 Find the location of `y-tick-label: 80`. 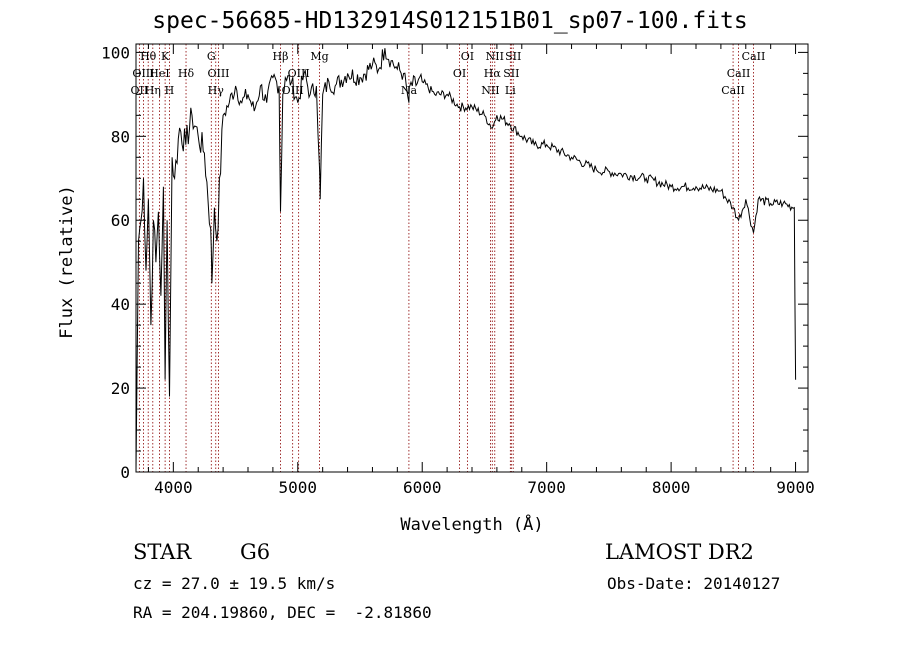

y-tick-label: 80 is located at coordinates (120, 136).